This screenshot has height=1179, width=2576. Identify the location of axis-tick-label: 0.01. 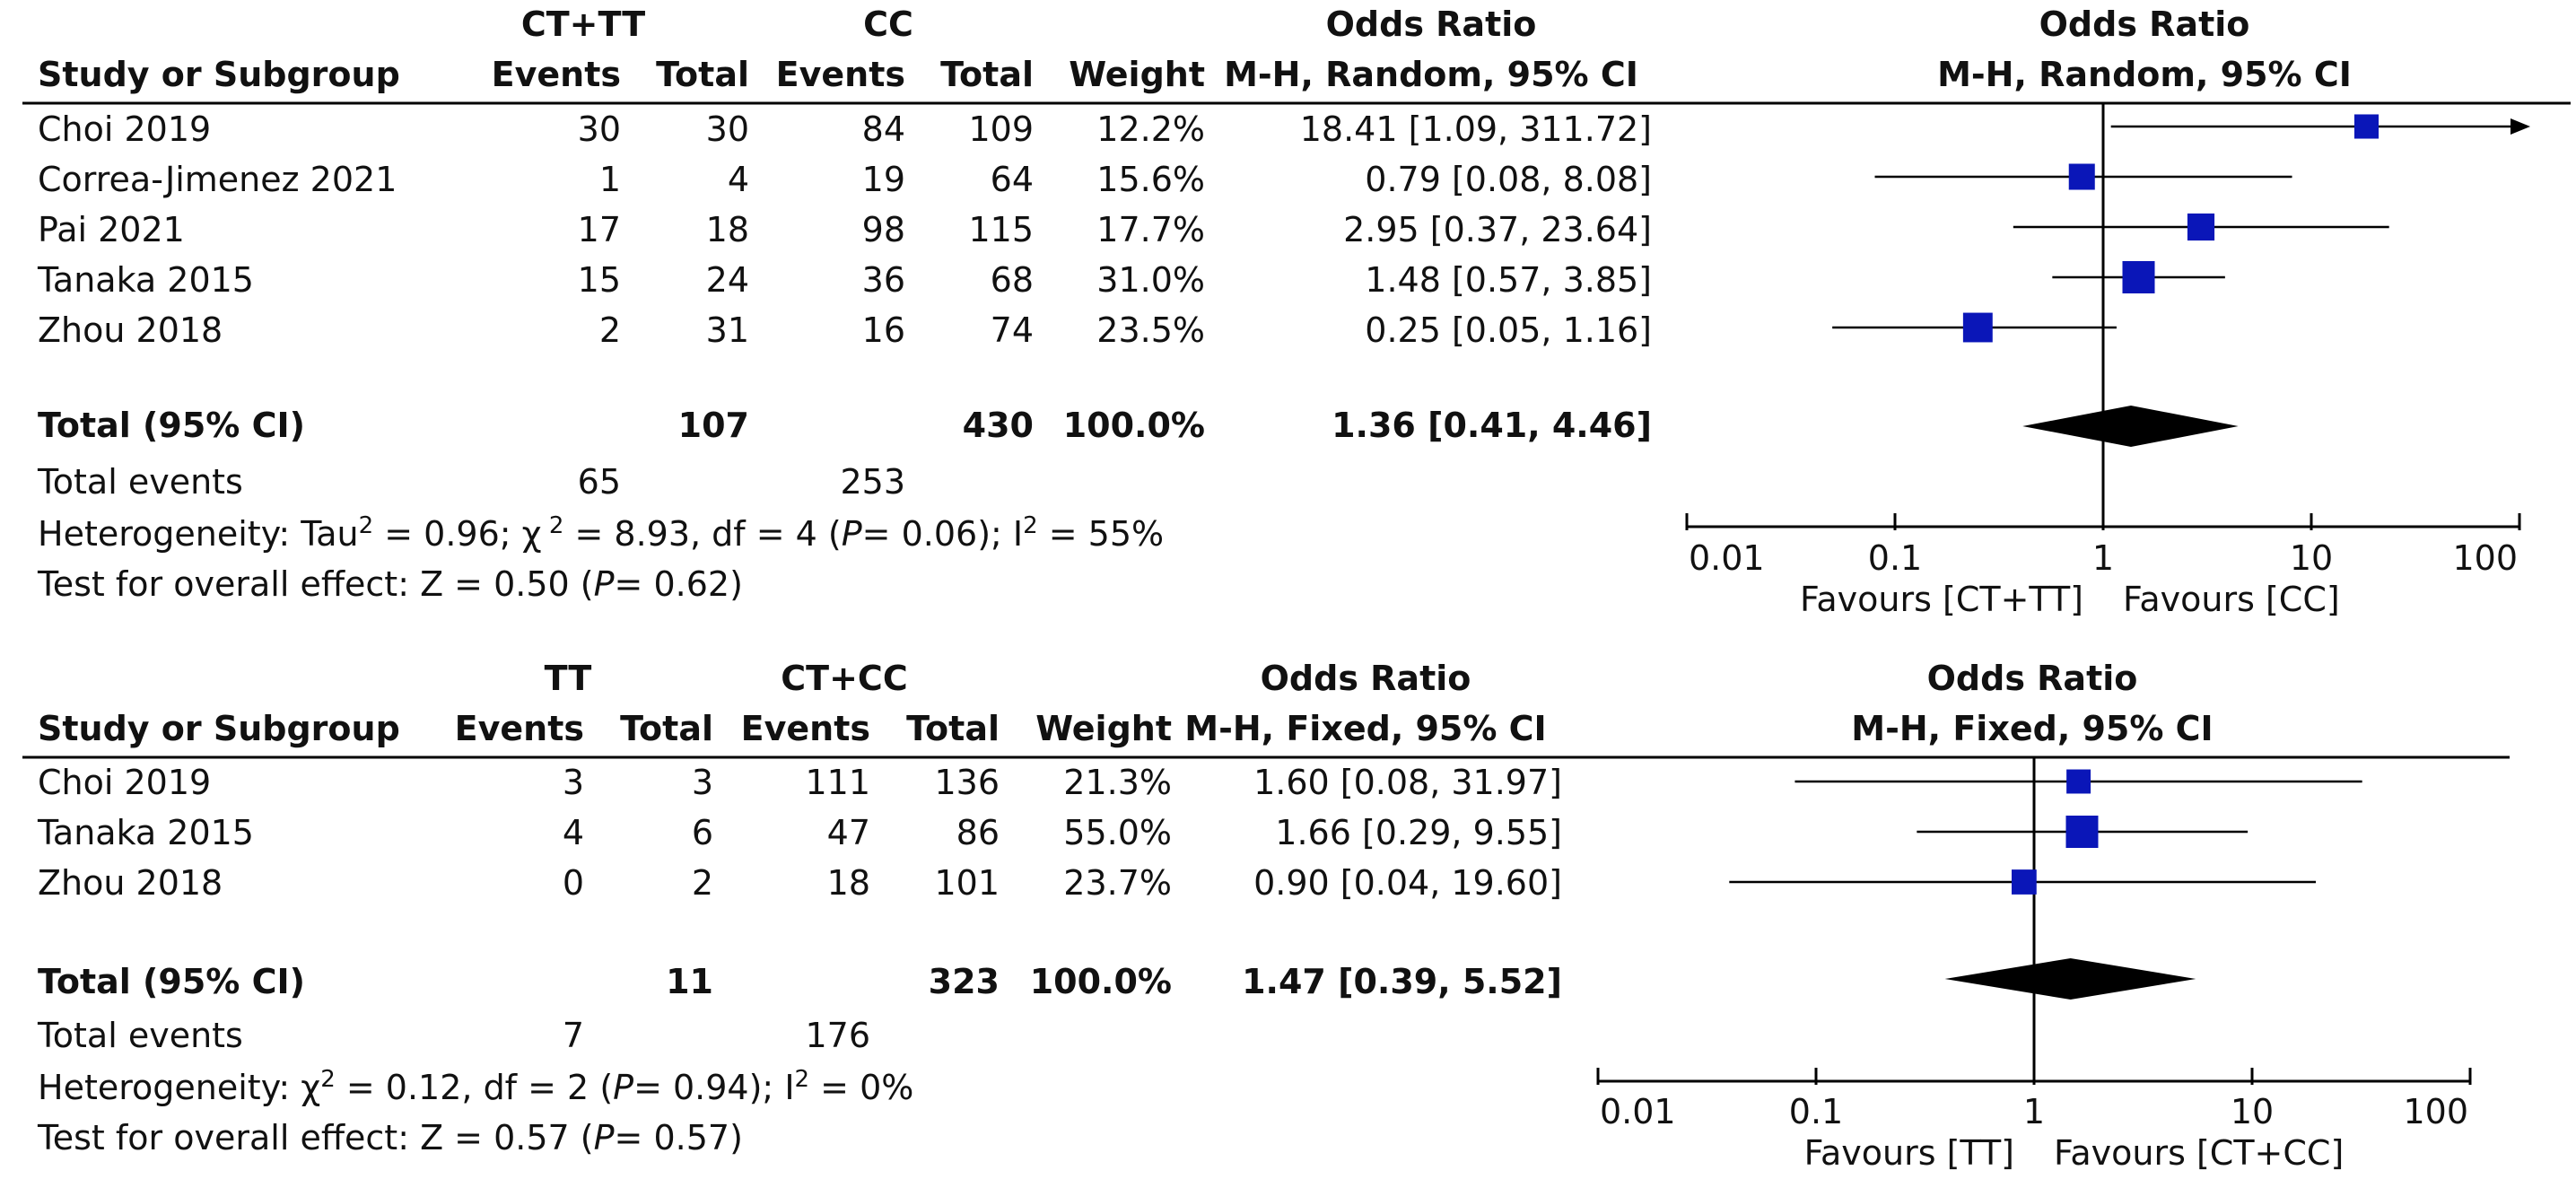
(1727, 558).